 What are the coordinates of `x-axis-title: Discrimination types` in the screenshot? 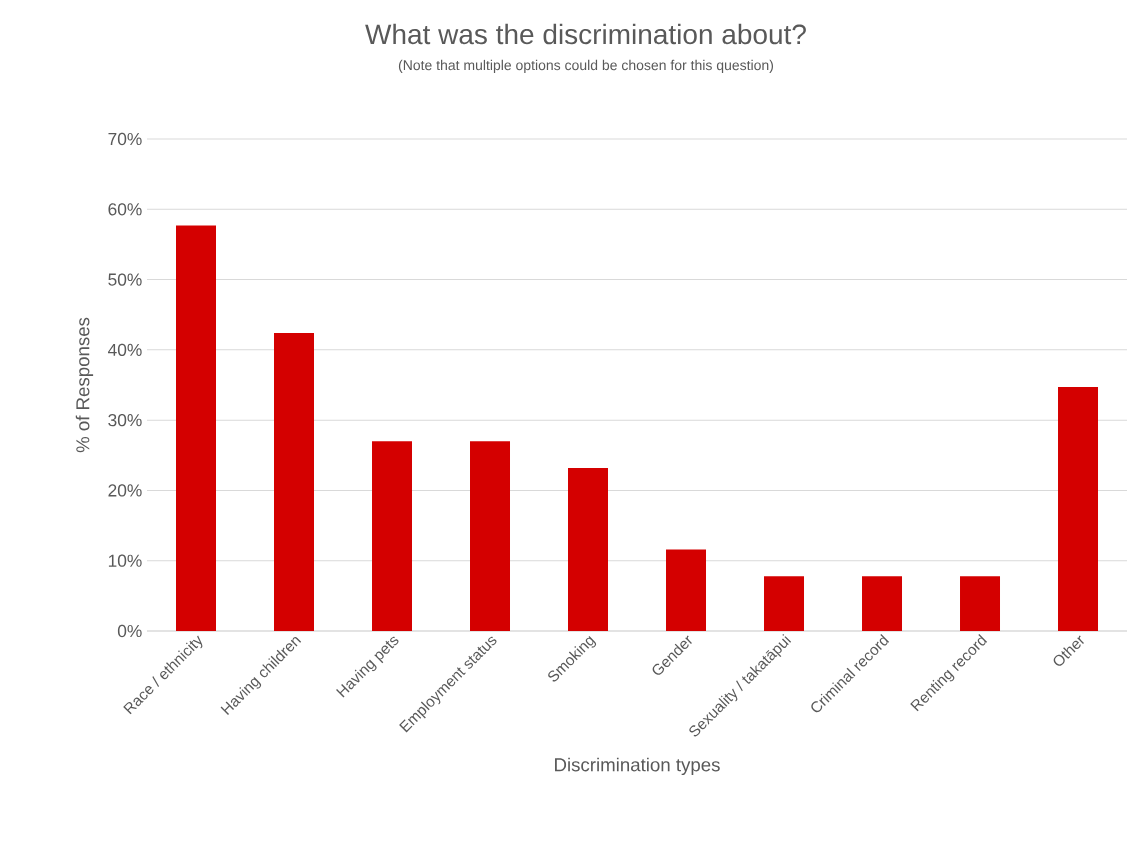 It's located at (637, 766).